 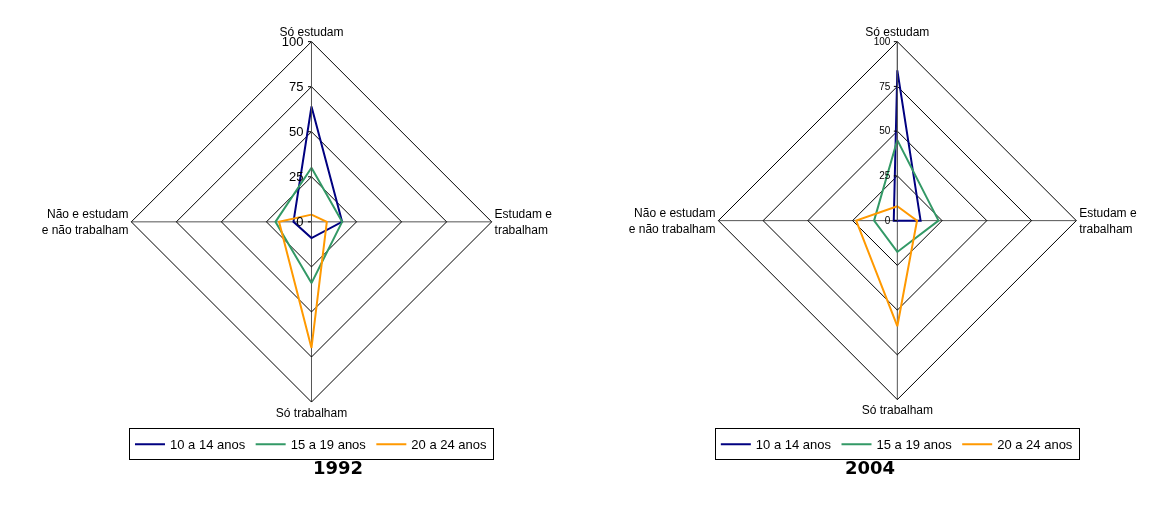 I want to click on text: 1992, so click(x=338, y=467).